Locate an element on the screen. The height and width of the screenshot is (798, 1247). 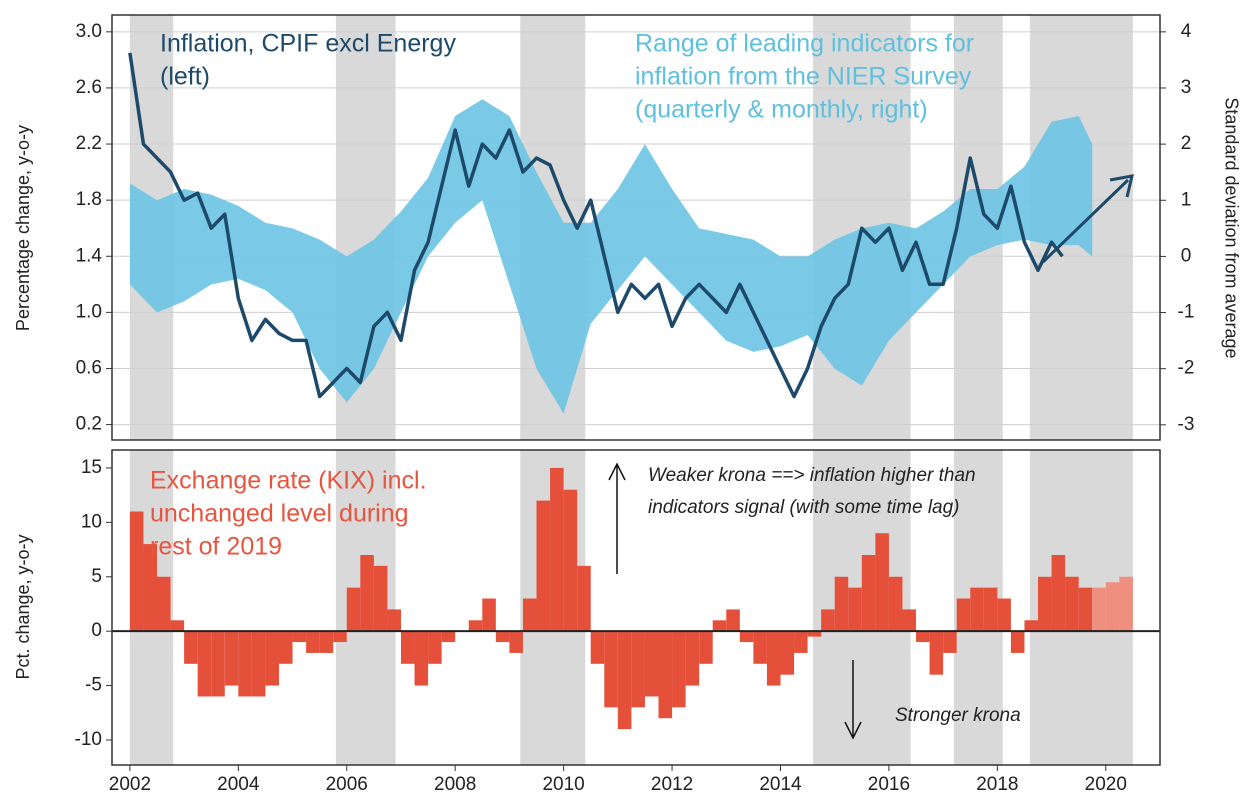
x-tick-label: 2006 is located at coordinates (347, 784).